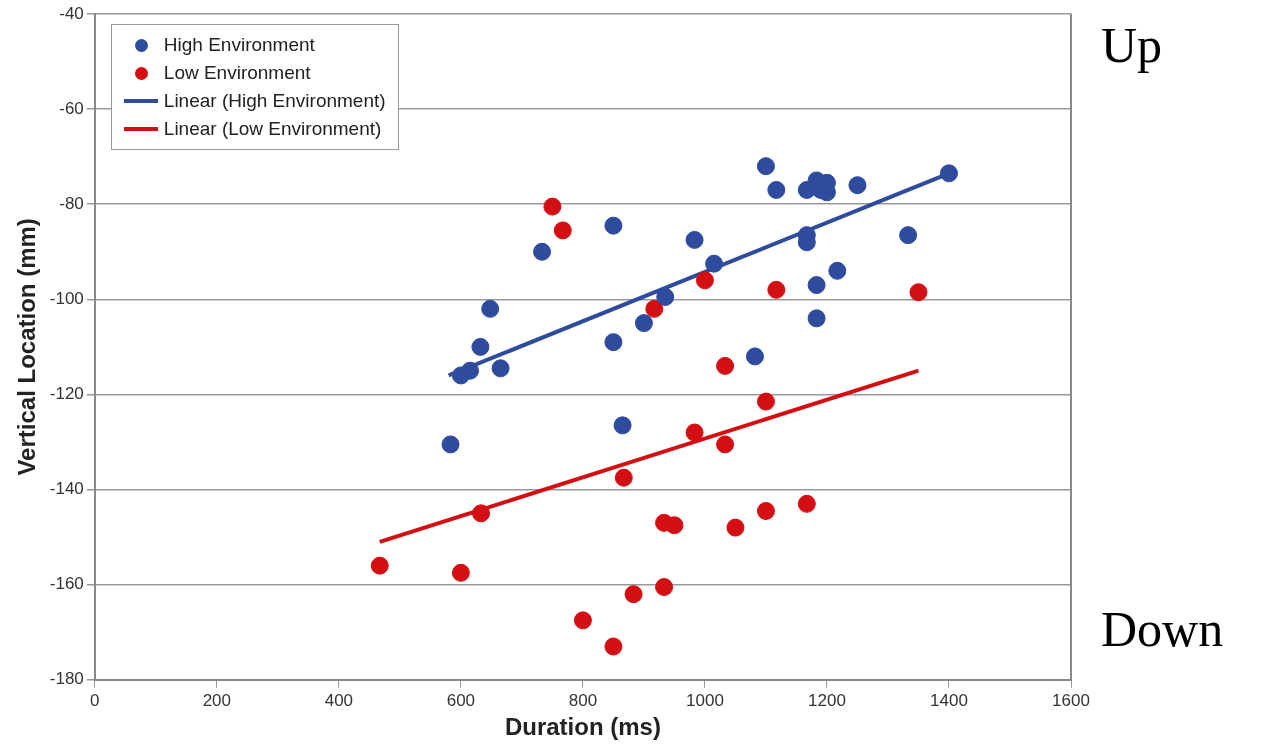 The image size is (1261, 747). What do you see at coordinates (705, 700) in the screenshot?
I see `x-tick-label: 1000` at bounding box center [705, 700].